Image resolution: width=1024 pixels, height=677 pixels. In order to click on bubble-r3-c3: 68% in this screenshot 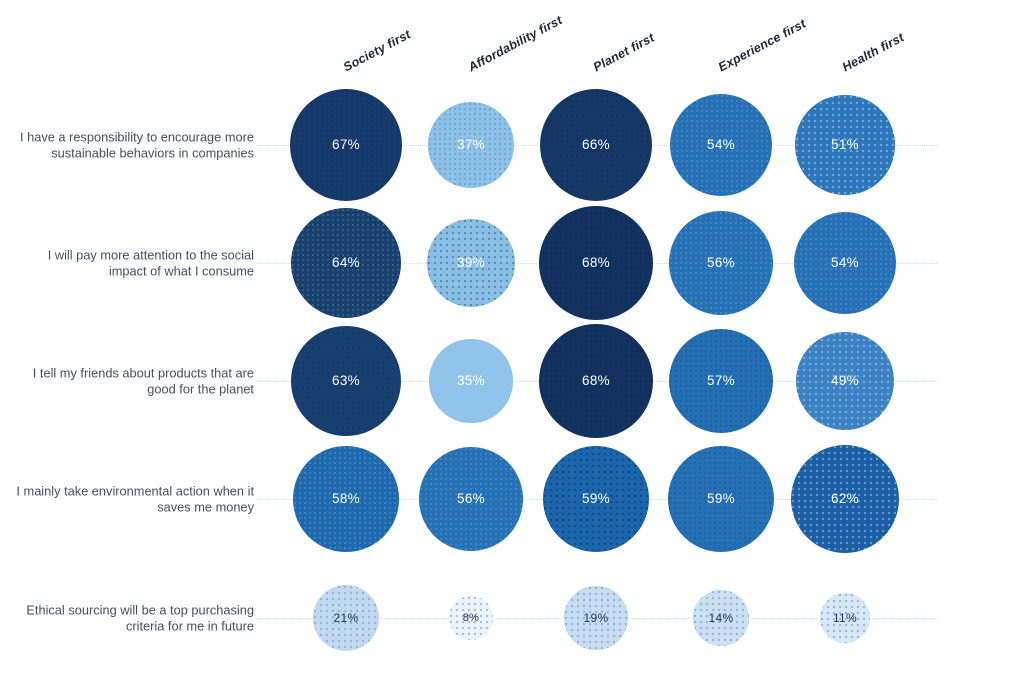, I will do `click(596, 381)`.